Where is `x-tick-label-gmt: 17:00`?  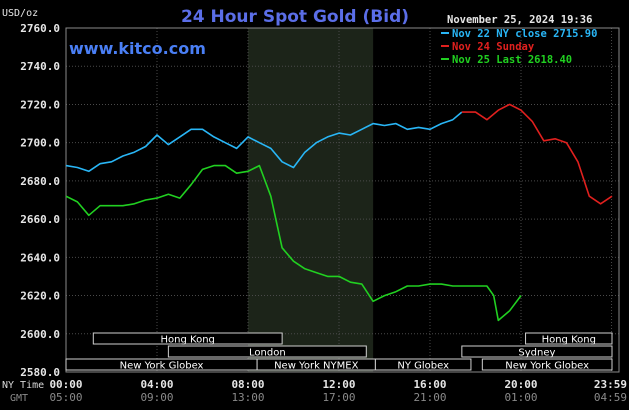 x-tick-label-gmt: 17:00 is located at coordinates (338, 397).